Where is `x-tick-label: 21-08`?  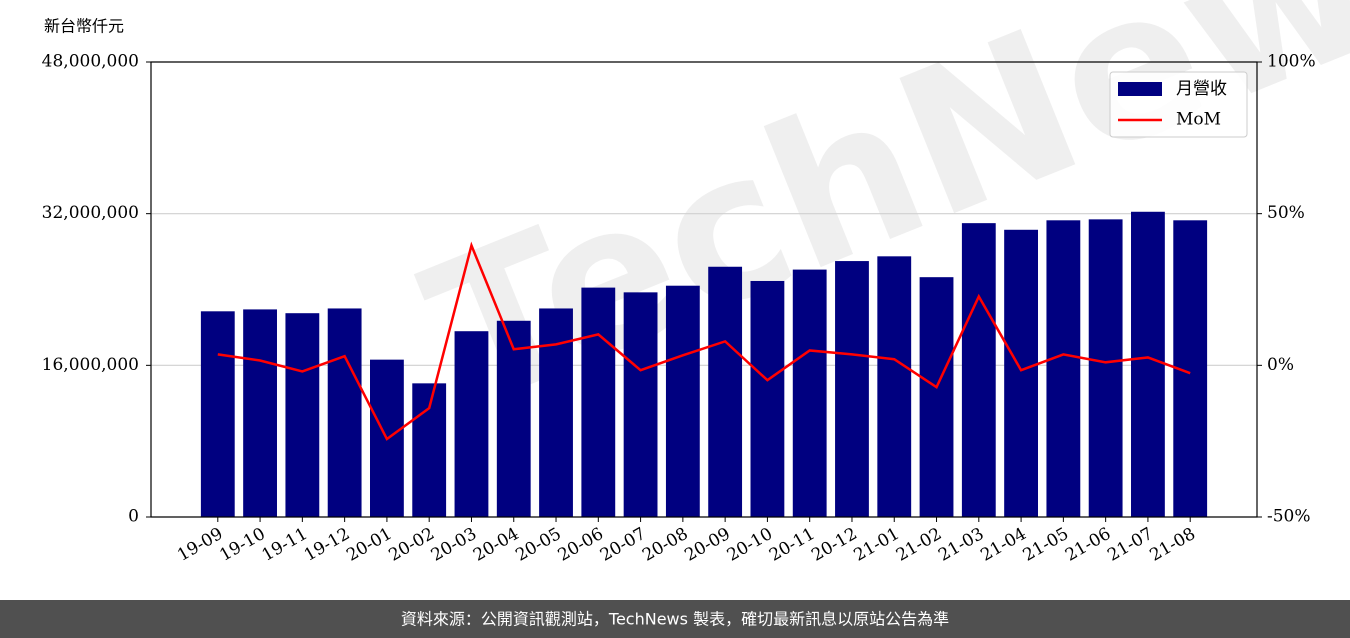 x-tick-label: 21-08 is located at coordinates (1173, 545).